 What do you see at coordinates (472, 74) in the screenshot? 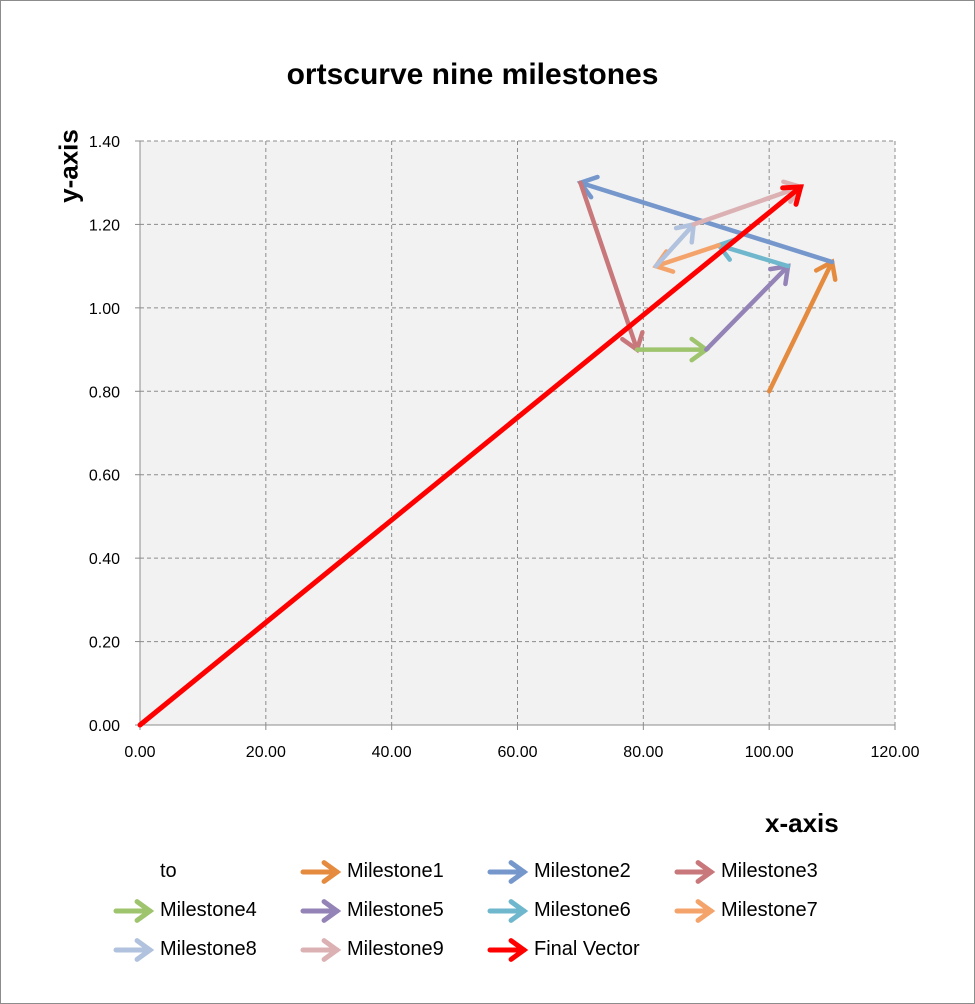
I see `chart-title: ortscurve nine milestones` at bounding box center [472, 74].